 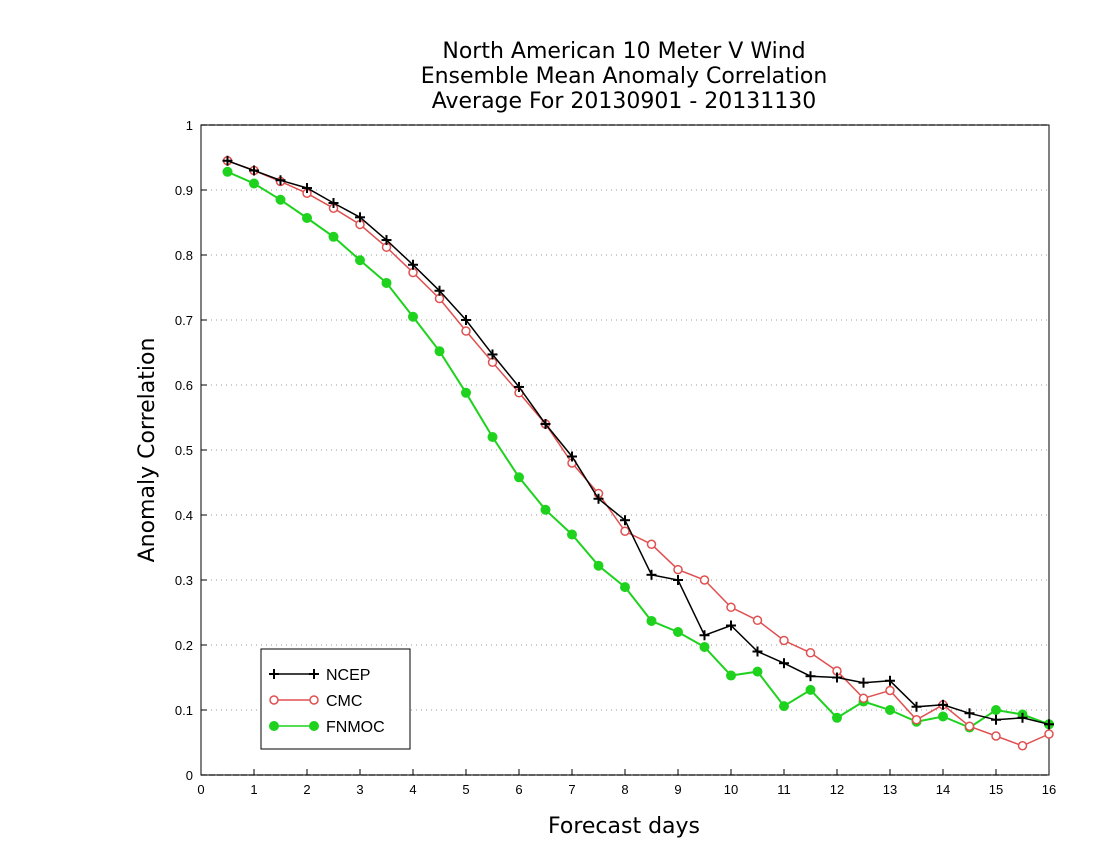 What do you see at coordinates (571, 789) in the screenshot?
I see `x-tick-label: 7` at bounding box center [571, 789].